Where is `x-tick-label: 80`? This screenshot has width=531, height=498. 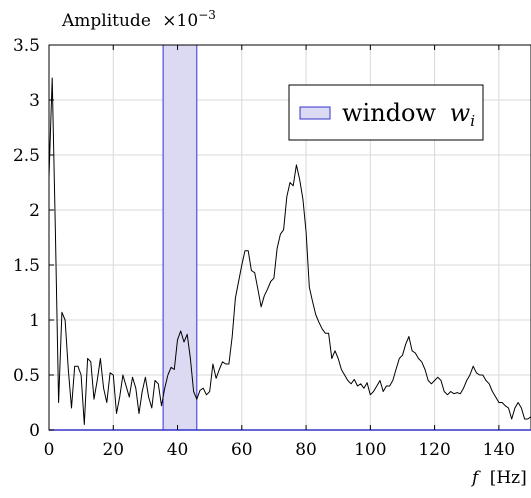
x-tick-label: 80 is located at coordinates (306, 450).